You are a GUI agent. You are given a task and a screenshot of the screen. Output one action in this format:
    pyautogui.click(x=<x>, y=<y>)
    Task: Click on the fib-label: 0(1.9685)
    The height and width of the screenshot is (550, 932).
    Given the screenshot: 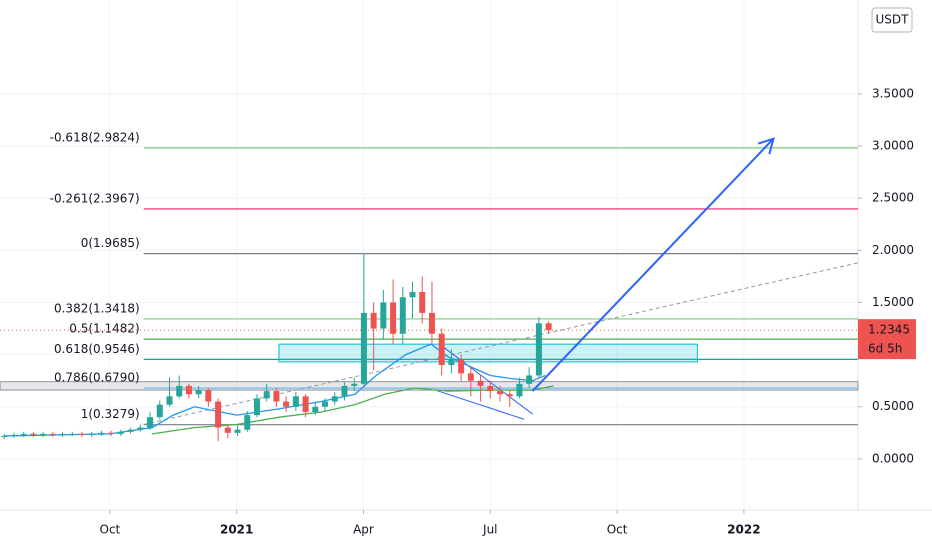 What is the action you would take?
    pyautogui.click(x=110, y=243)
    